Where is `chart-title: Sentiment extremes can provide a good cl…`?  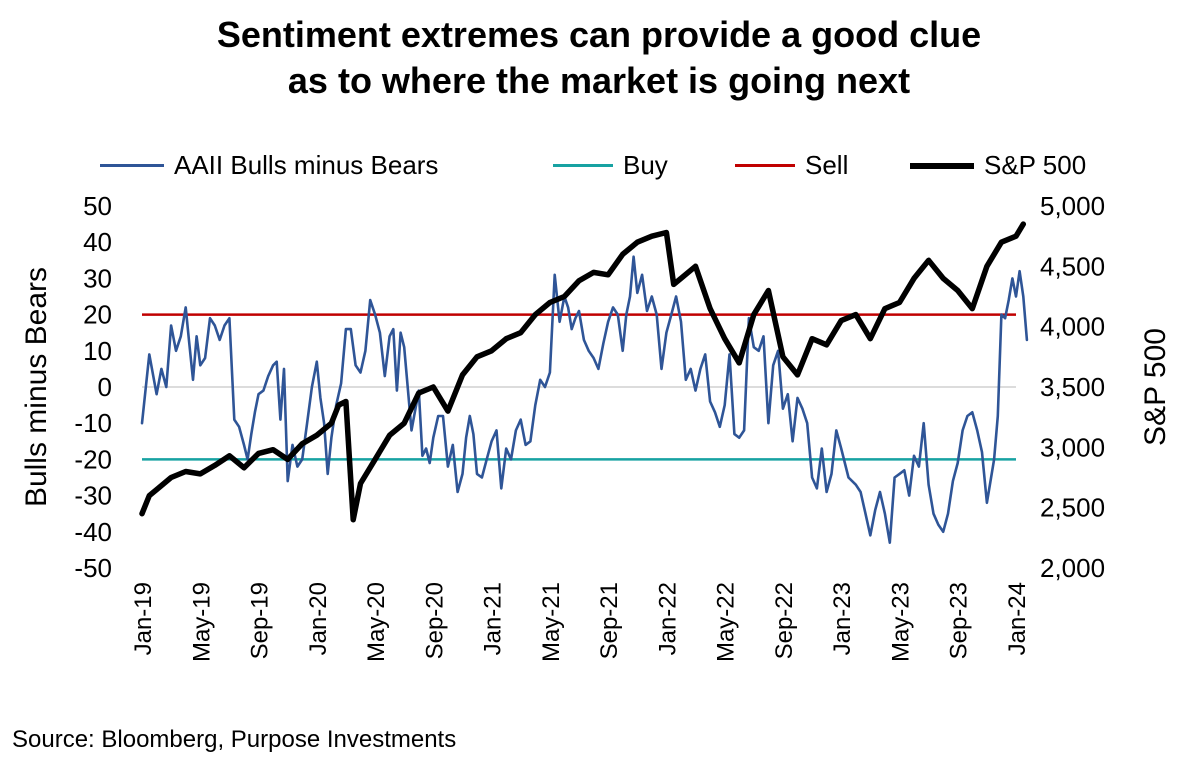 chart-title: Sentiment extremes can provide a good cl… is located at coordinates (599, 58).